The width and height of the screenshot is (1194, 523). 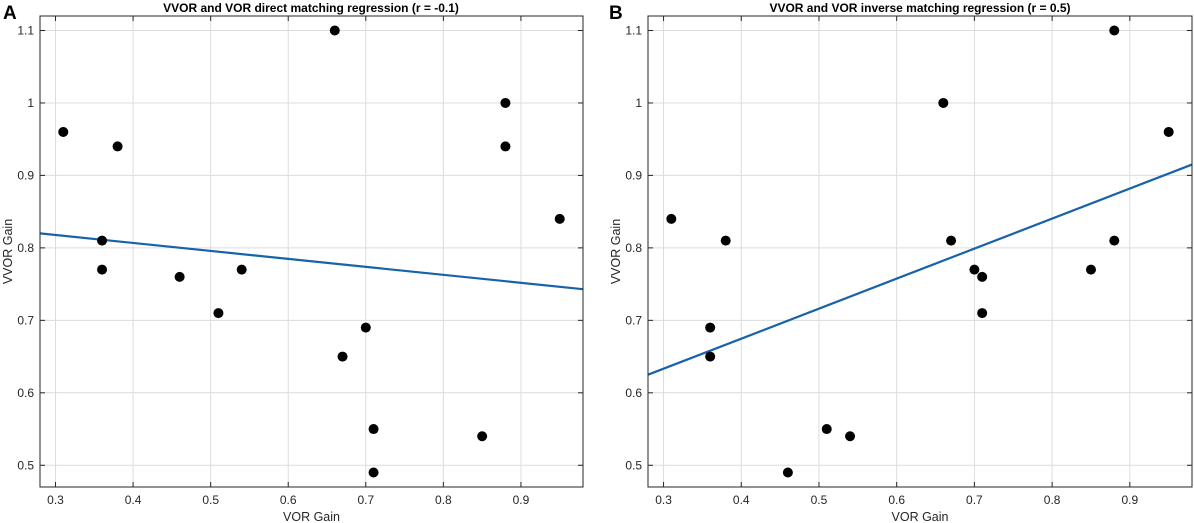 What do you see at coordinates (616, 13) in the screenshot?
I see `panel-label: B` at bounding box center [616, 13].